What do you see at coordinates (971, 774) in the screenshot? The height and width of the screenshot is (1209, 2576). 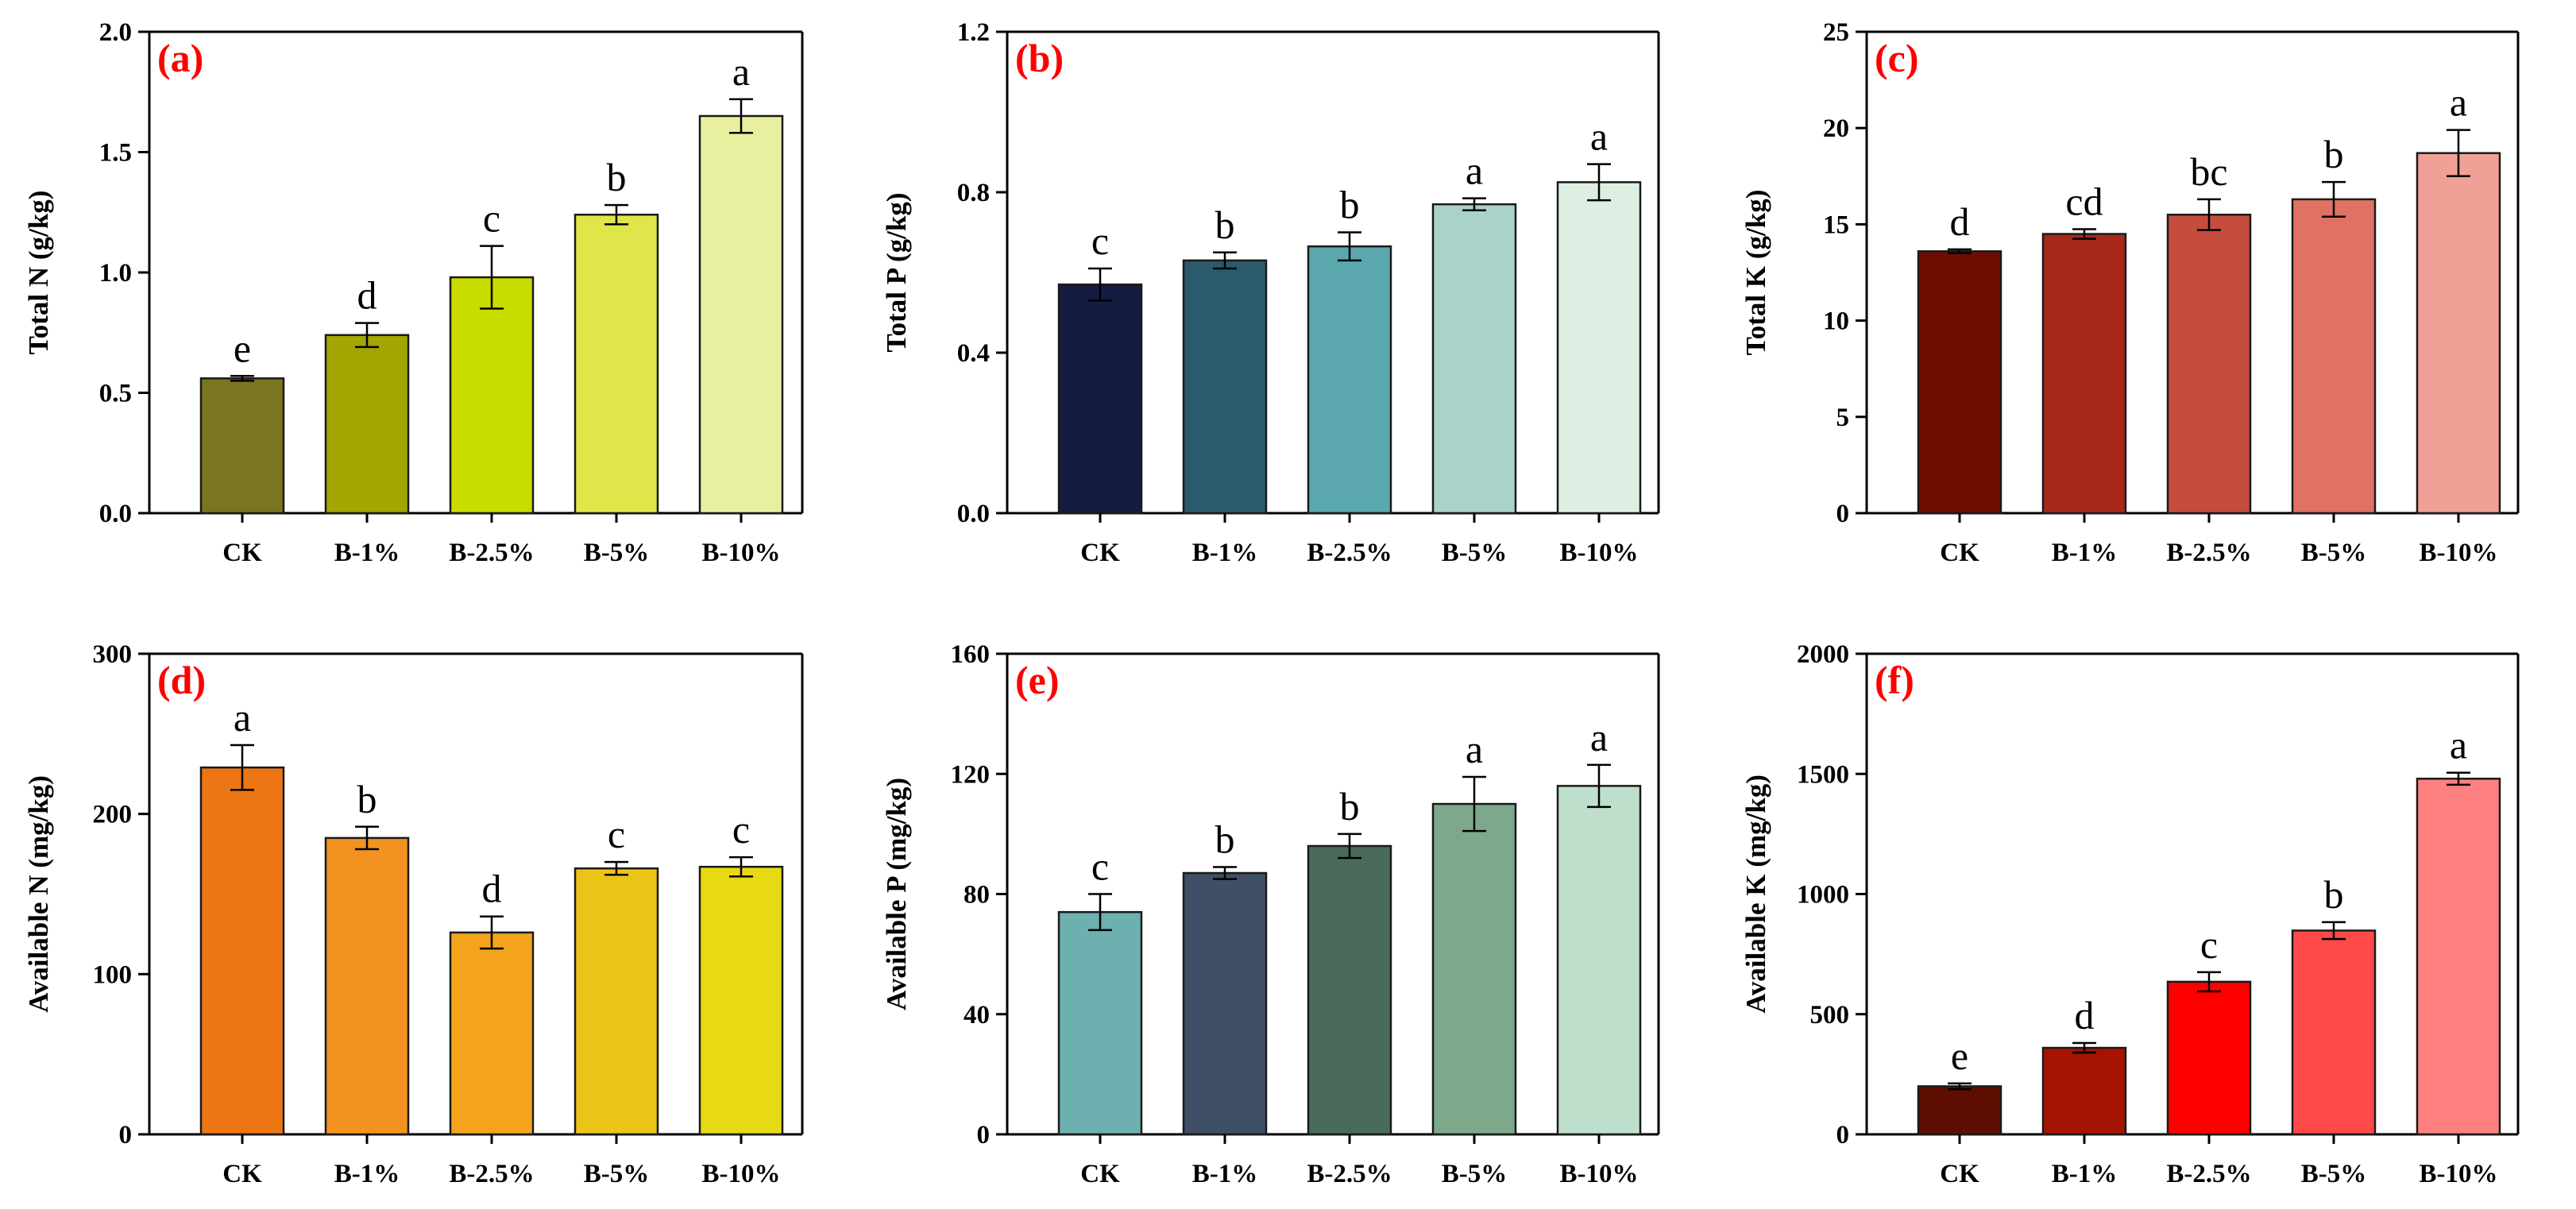 I see `y-tick-label: 120` at bounding box center [971, 774].